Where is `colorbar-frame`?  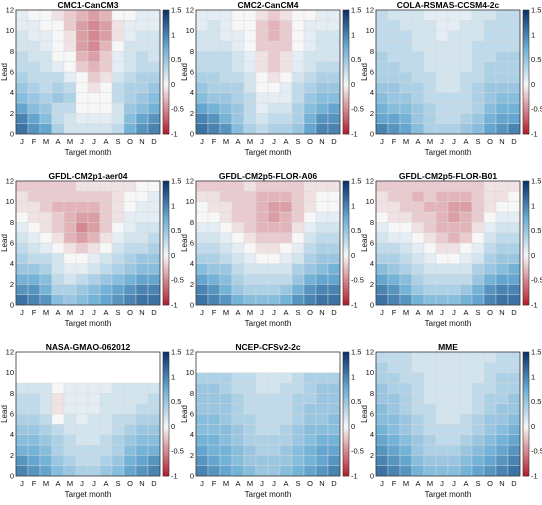 colorbar-frame is located at coordinates (346, 72).